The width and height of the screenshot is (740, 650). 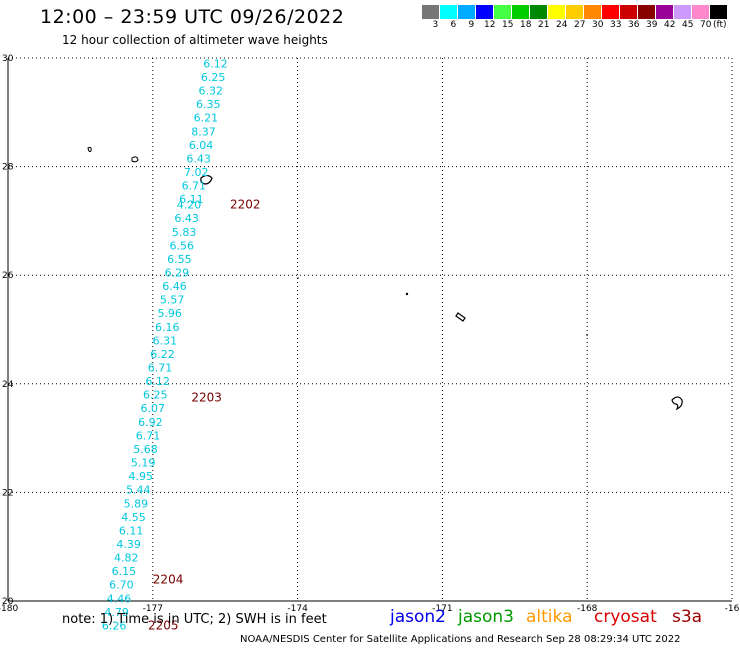 I want to click on color-scale-label: 3, so click(x=435, y=25).